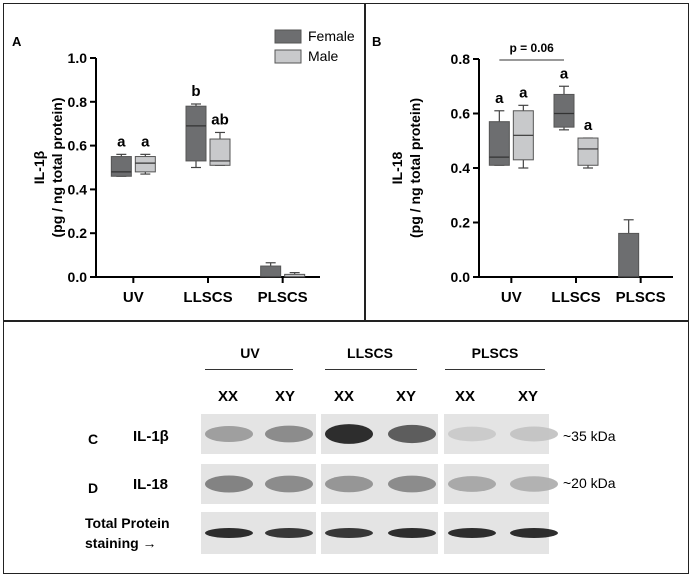 Image resolution: width=693 pixels, height=578 pixels. What do you see at coordinates (78, 58) in the screenshot?
I see `y-tick-label: 1.0` at bounding box center [78, 58].